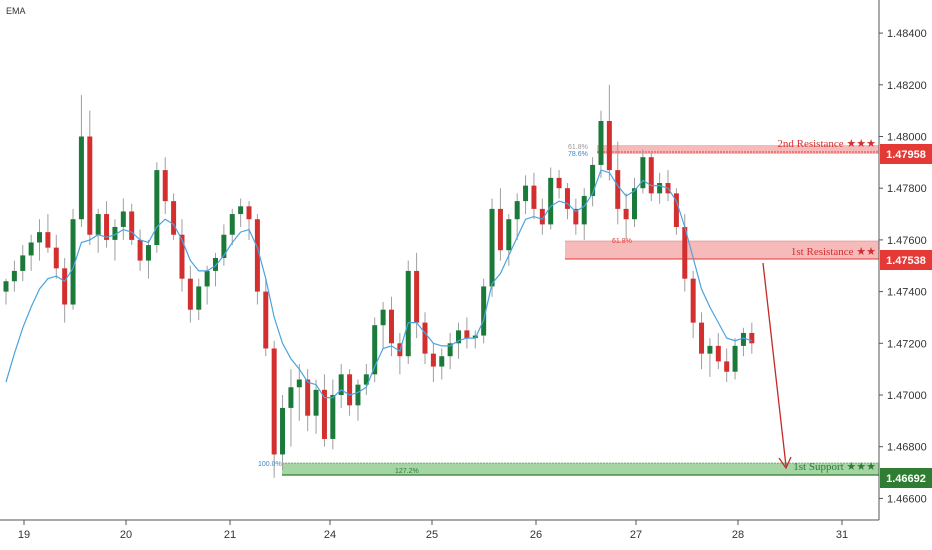  I want to click on price-tick-label: 1.48400, so click(907, 34).